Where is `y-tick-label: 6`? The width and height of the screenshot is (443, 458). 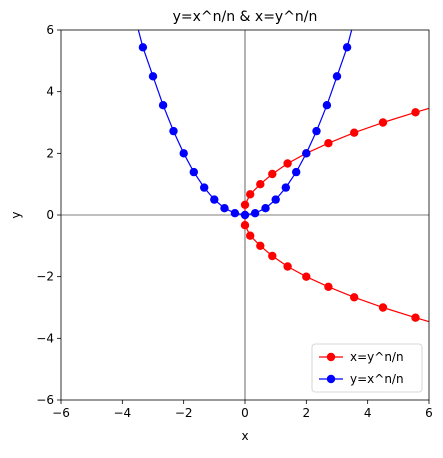
y-tick-label: 6 is located at coordinates (50, 30).